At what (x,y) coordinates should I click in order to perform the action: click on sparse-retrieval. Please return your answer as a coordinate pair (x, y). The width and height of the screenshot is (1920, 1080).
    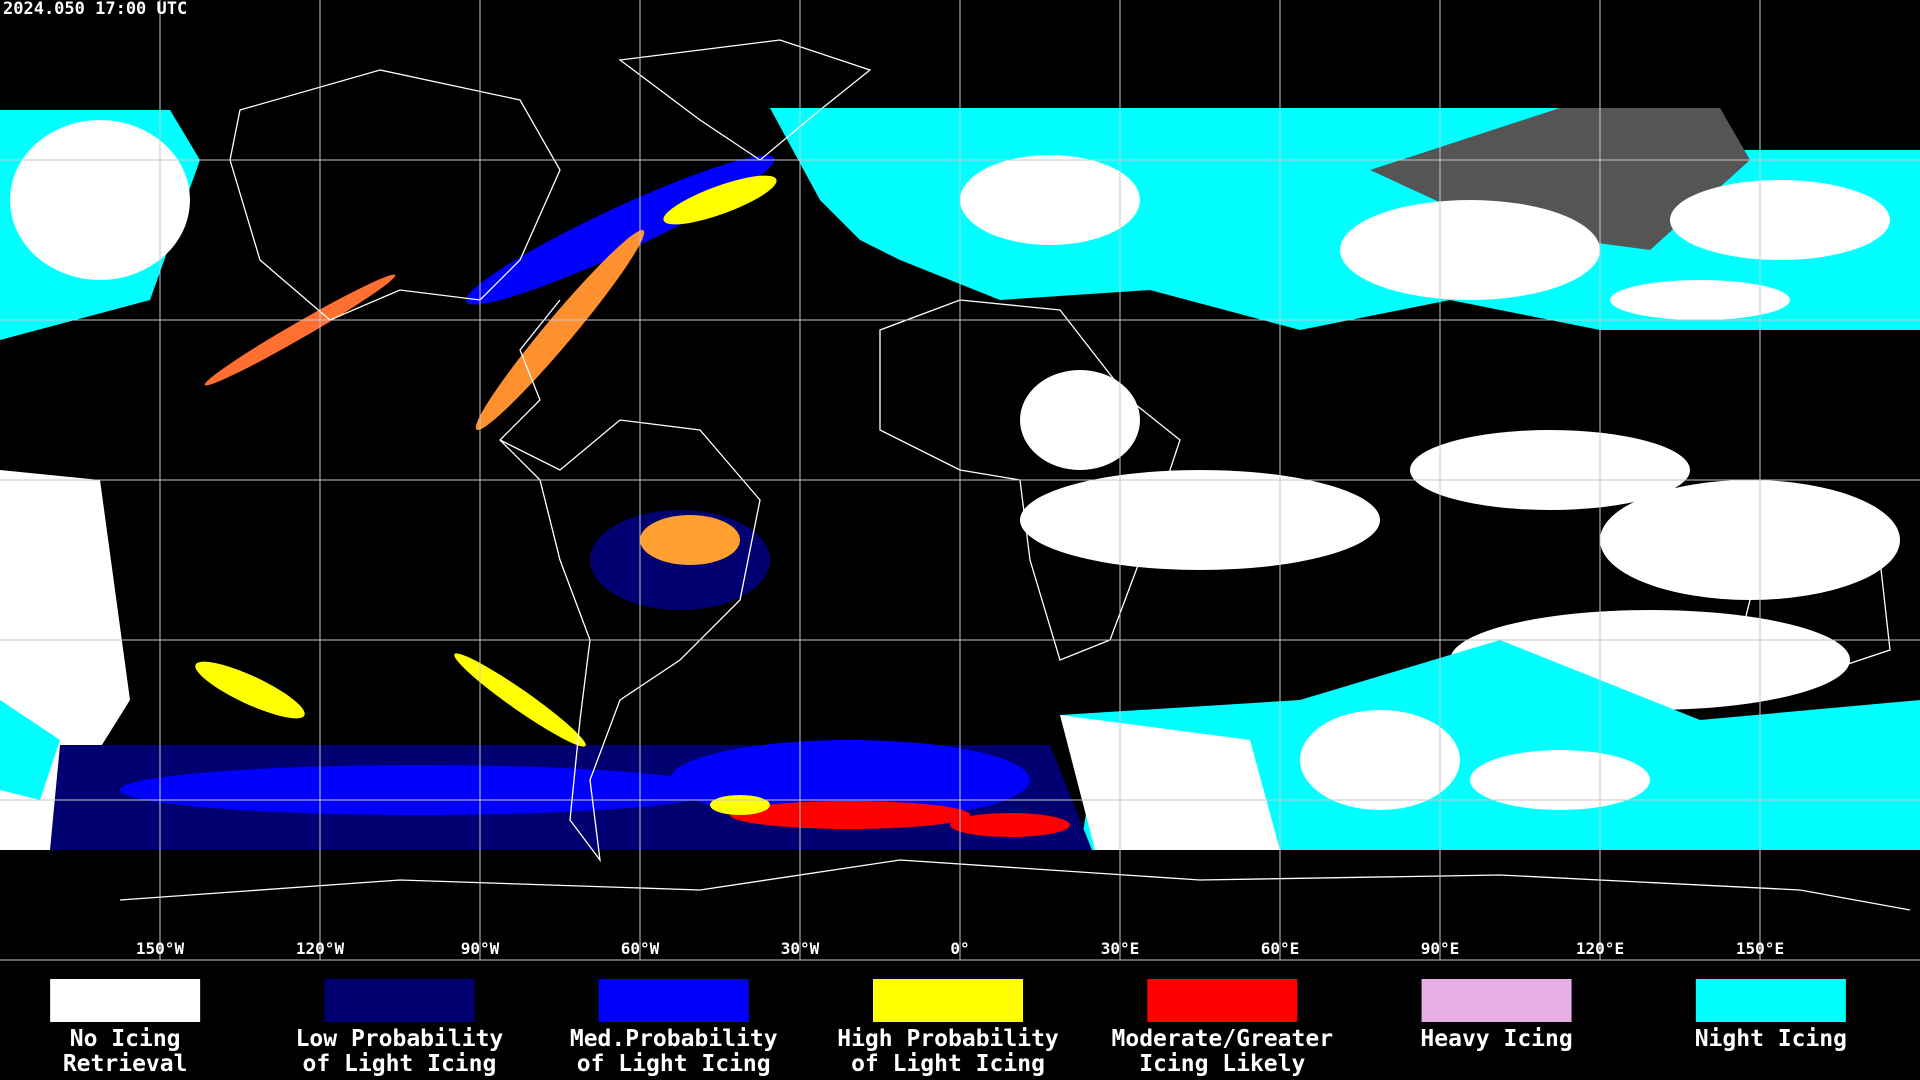
    Looking at the image, I should click on (1560, 179).